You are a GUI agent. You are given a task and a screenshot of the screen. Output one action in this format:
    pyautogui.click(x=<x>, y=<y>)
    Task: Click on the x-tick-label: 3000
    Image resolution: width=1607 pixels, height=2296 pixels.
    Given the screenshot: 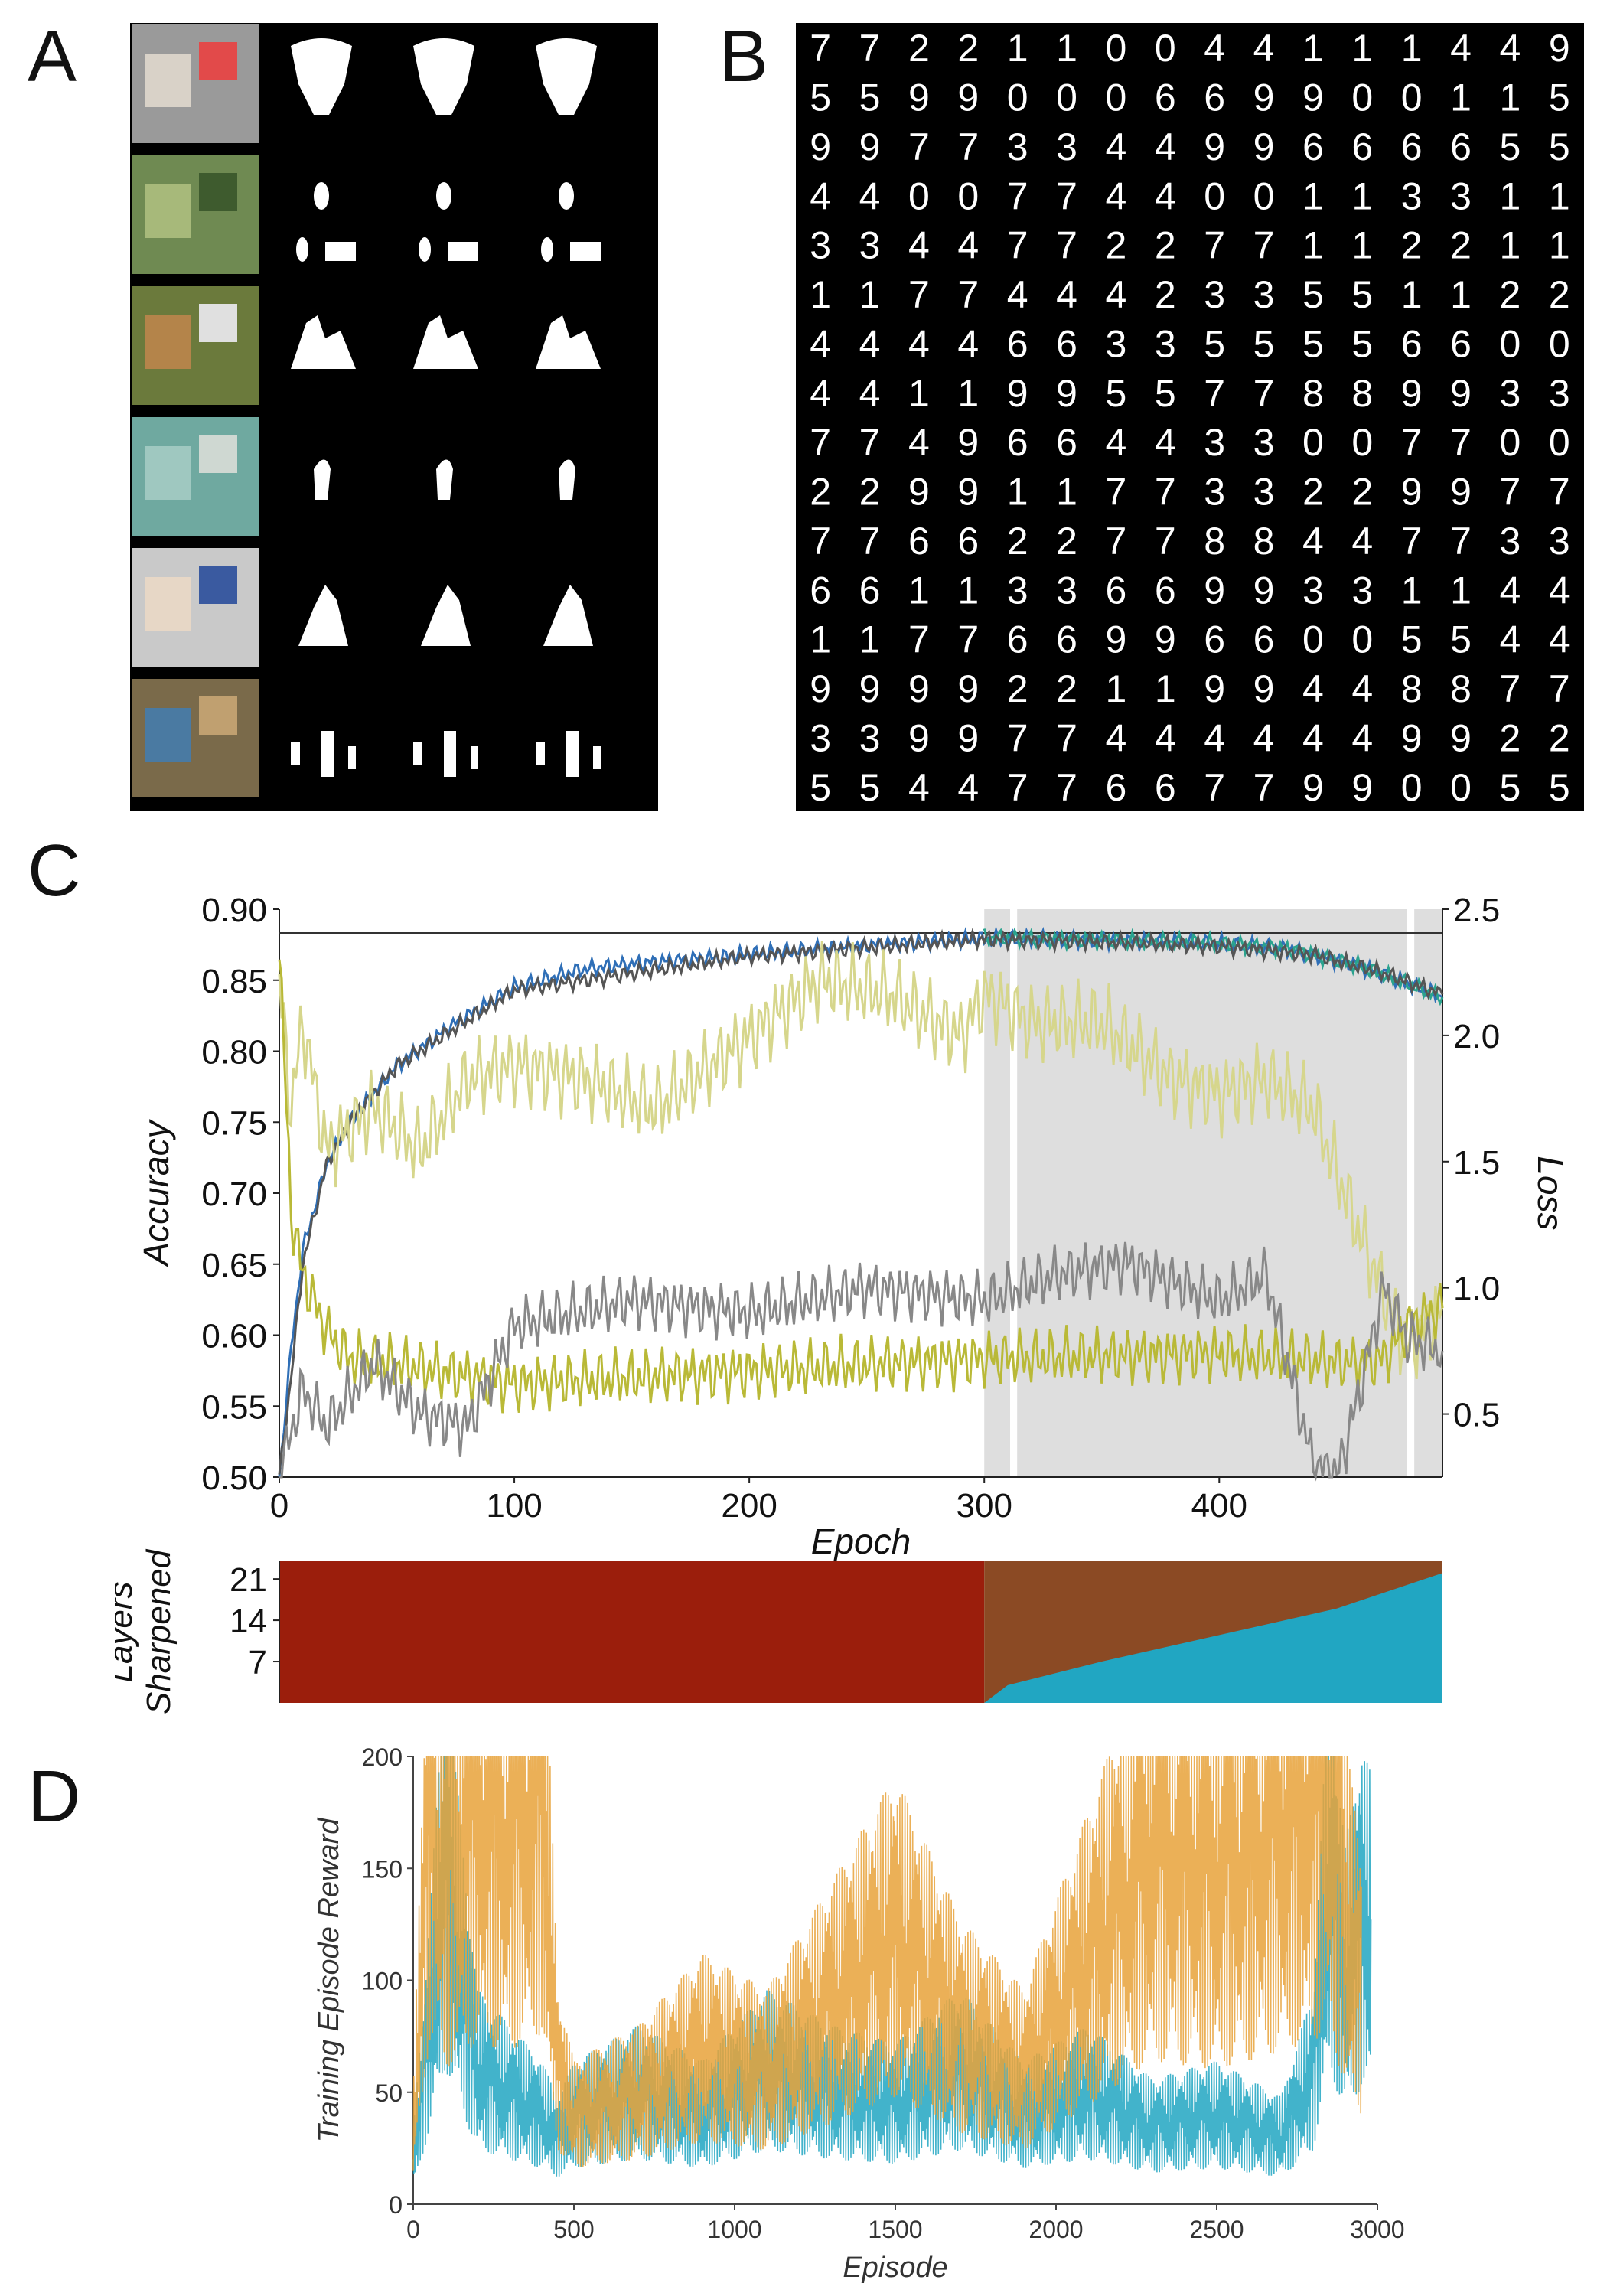 What is the action you would take?
    pyautogui.click(x=1377, y=2229)
    